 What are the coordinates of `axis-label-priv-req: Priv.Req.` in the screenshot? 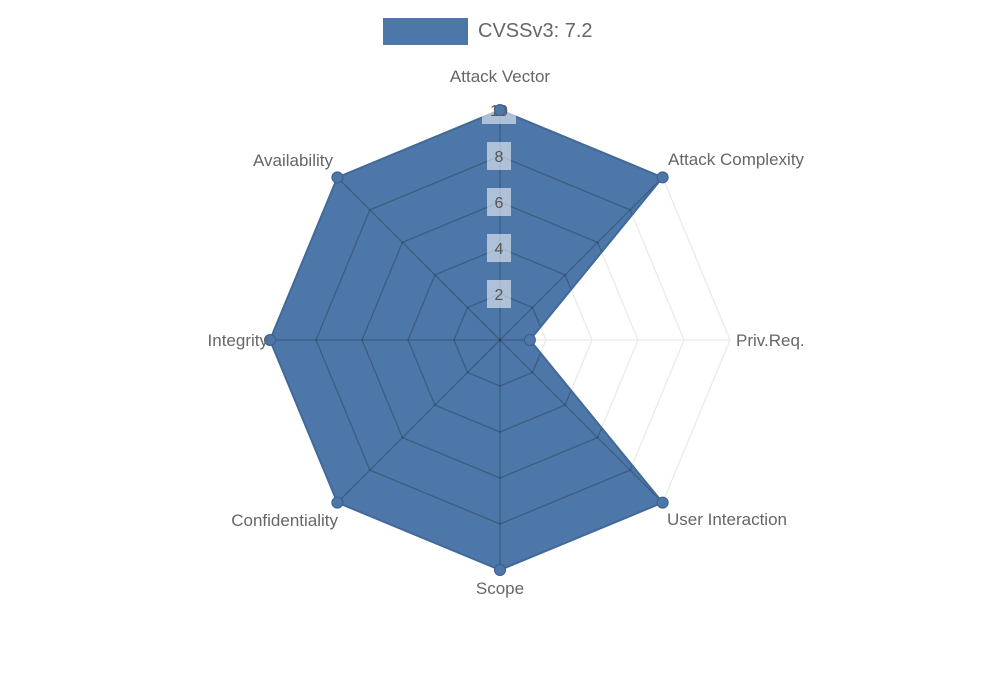 It's located at (770, 340).